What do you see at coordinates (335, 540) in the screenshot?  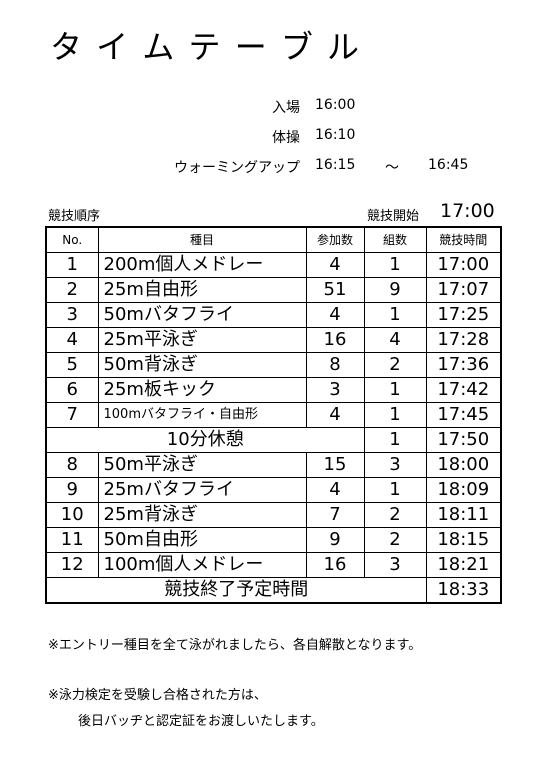 I see `entries: 9` at bounding box center [335, 540].